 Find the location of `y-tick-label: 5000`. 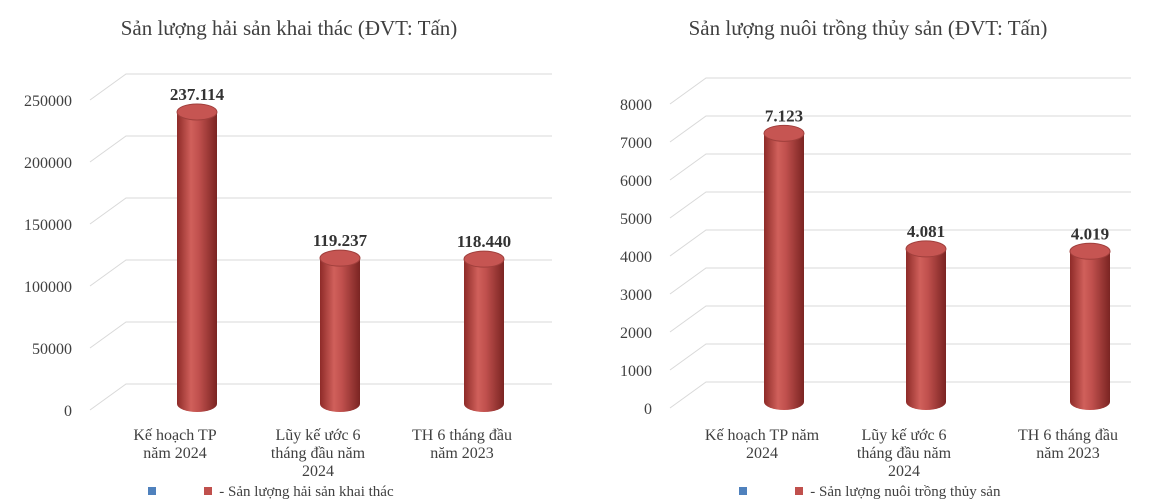

y-tick-label: 5000 is located at coordinates (636, 219).